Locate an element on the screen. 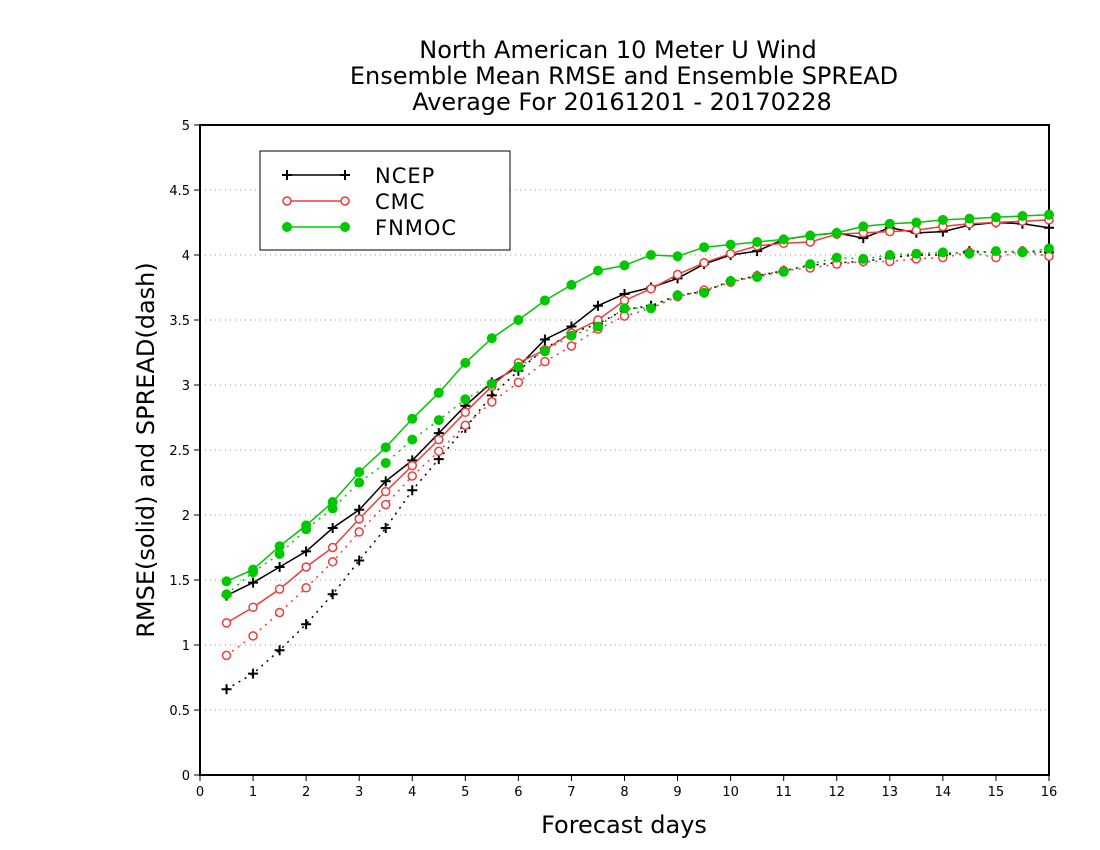  x-axis-label: Forecast days is located at coordinates (624, 825).